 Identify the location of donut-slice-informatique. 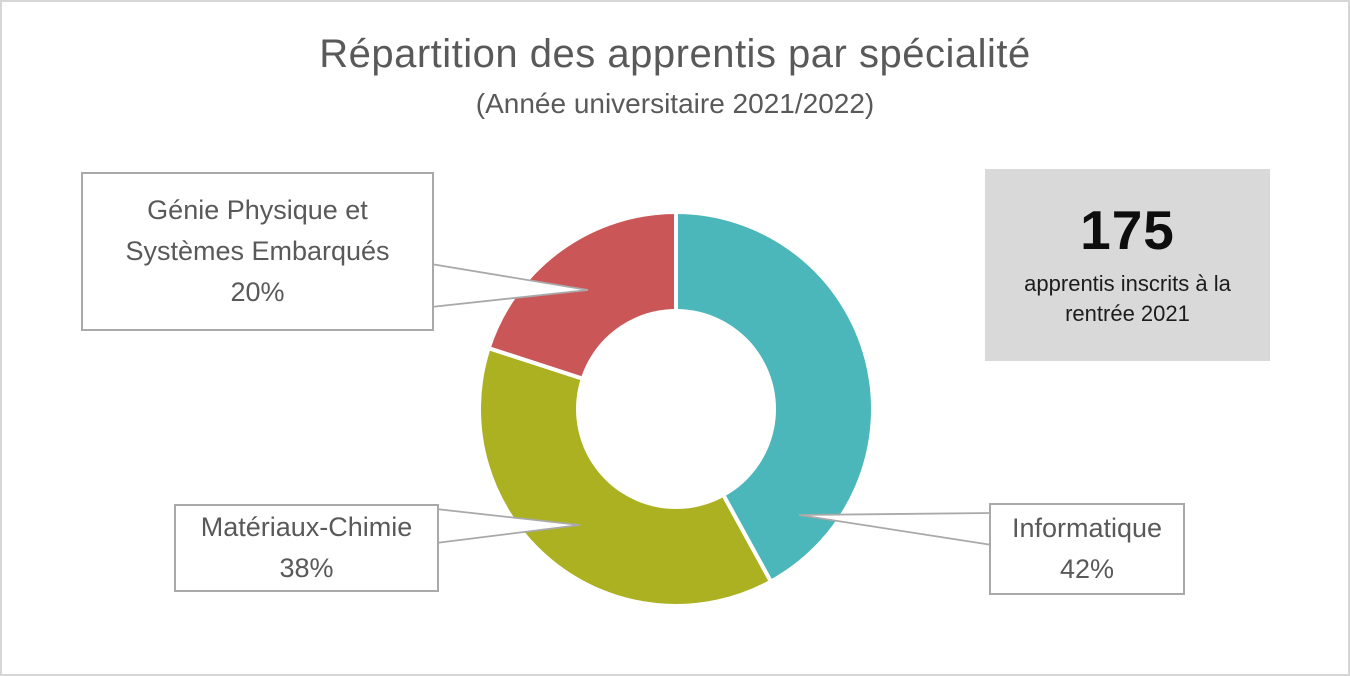
(774, 397).